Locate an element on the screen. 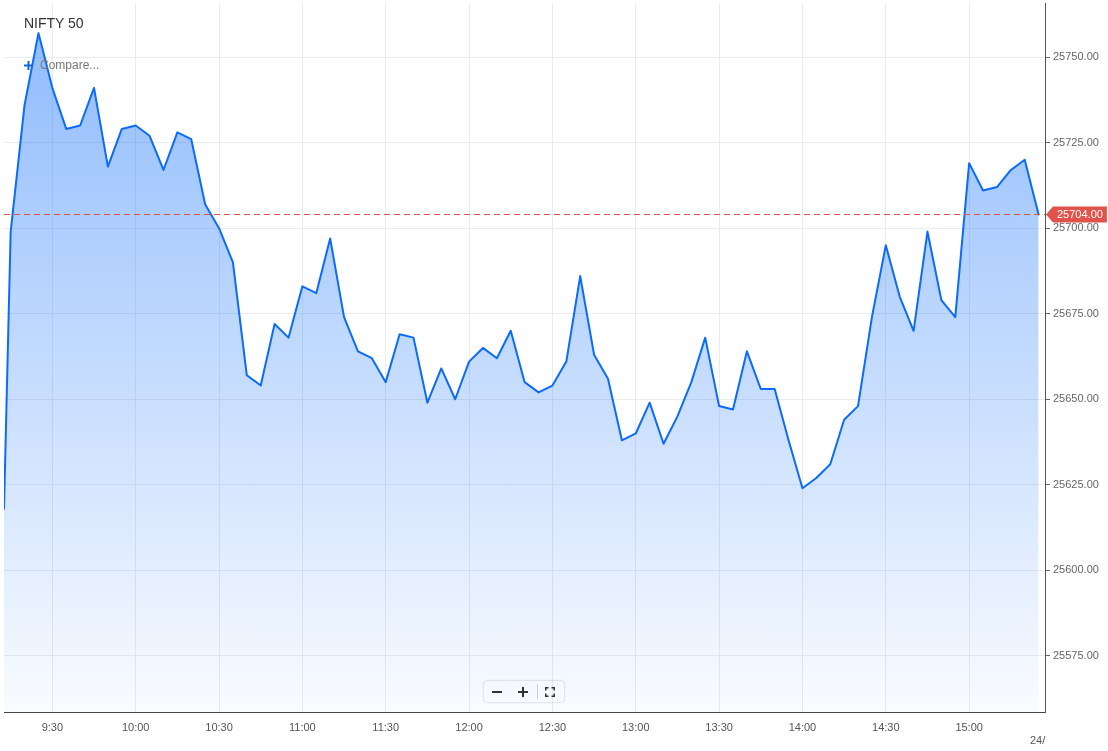  ref-line-label: 25704.00 is located at coordinates (1080, 214).